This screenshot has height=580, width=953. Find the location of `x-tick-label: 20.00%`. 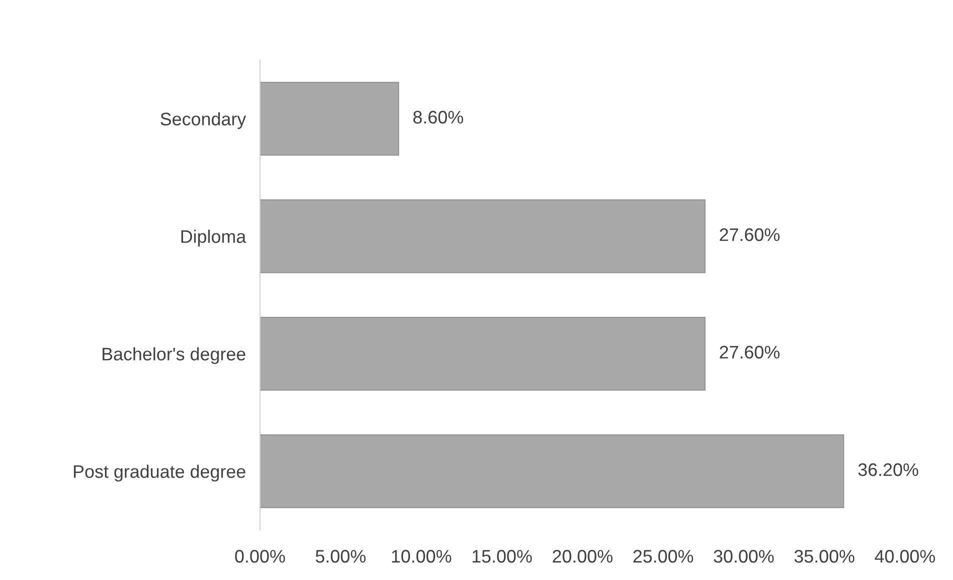

x-tick-label: 20.00% is located at coordinates (582, 556).